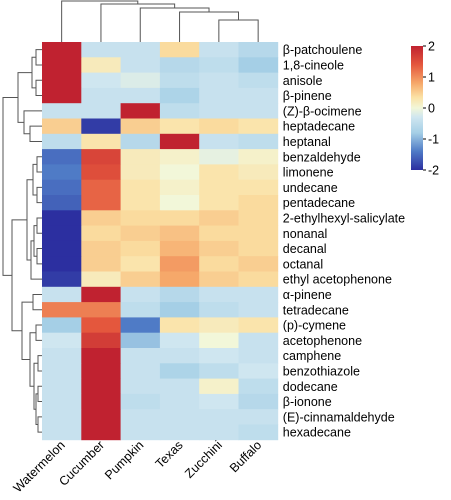  What do you see at coordinates (305, 234) in the screenshot?
I see `row-label: nonanal` at bounding box center [305, 234].